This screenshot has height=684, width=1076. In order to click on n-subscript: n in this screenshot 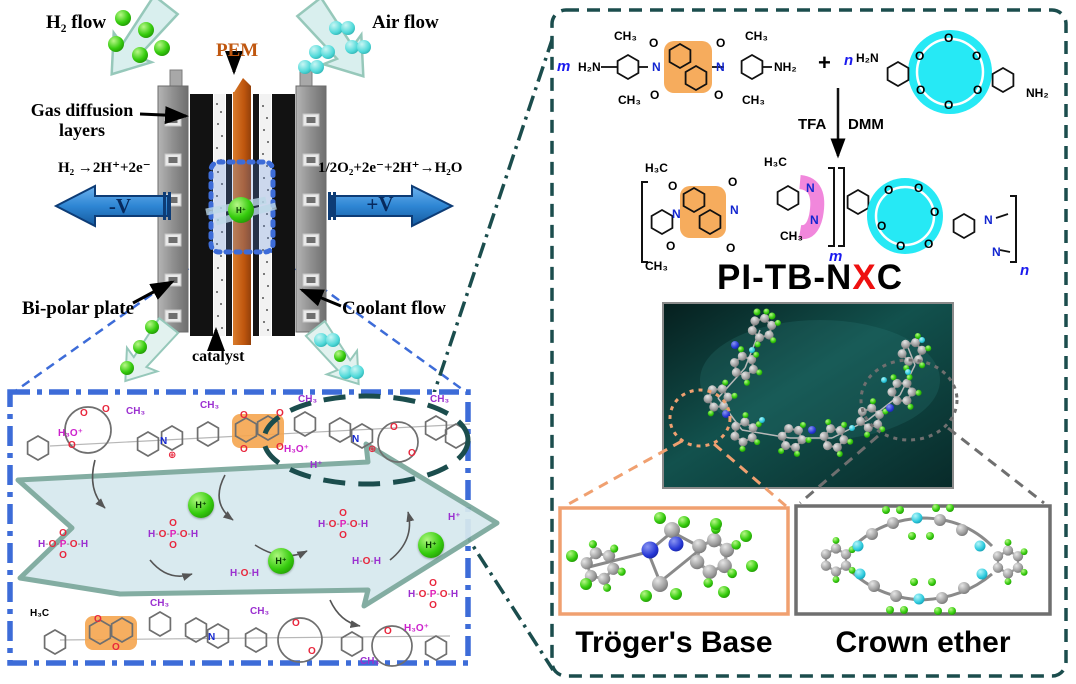, I will do `click(1025, 270)`.